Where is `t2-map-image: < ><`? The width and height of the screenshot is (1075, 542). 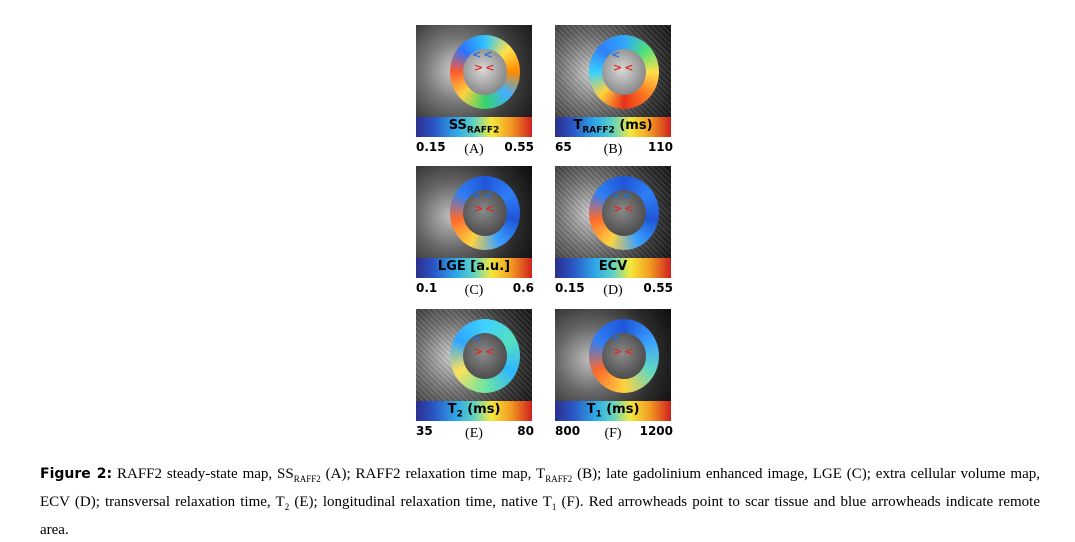
t2-map-image: < >< is located at coordinates (474, 355).